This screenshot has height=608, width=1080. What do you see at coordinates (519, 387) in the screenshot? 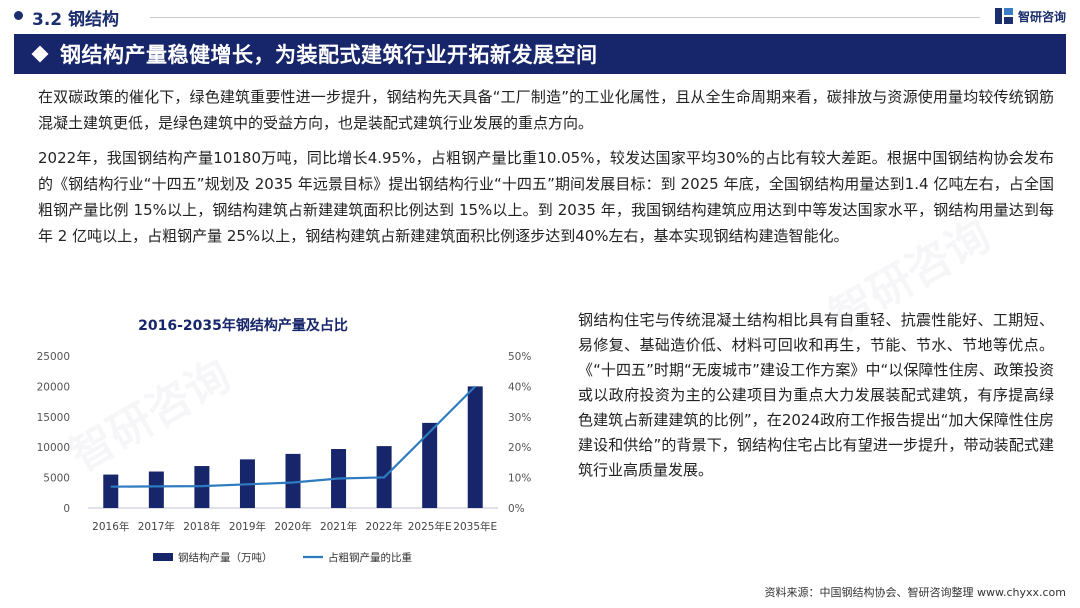
I see `y-right-tick-label: 40%` at bounding box center [519, 387].